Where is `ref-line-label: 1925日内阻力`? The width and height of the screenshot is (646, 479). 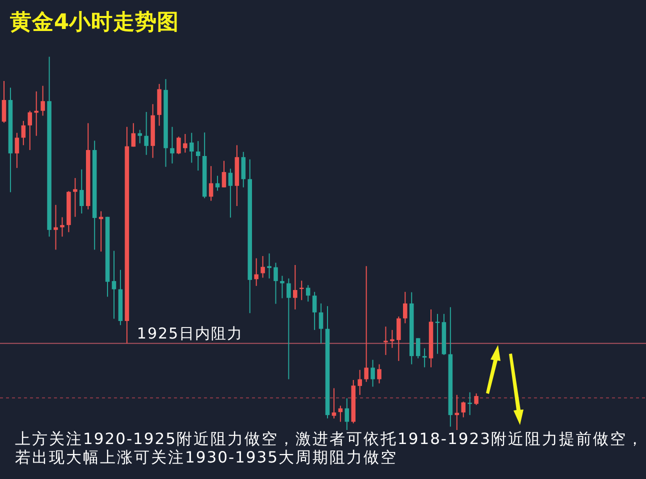 ref-line-label: 1925日内阻力 is located at coordinates (190, 333).